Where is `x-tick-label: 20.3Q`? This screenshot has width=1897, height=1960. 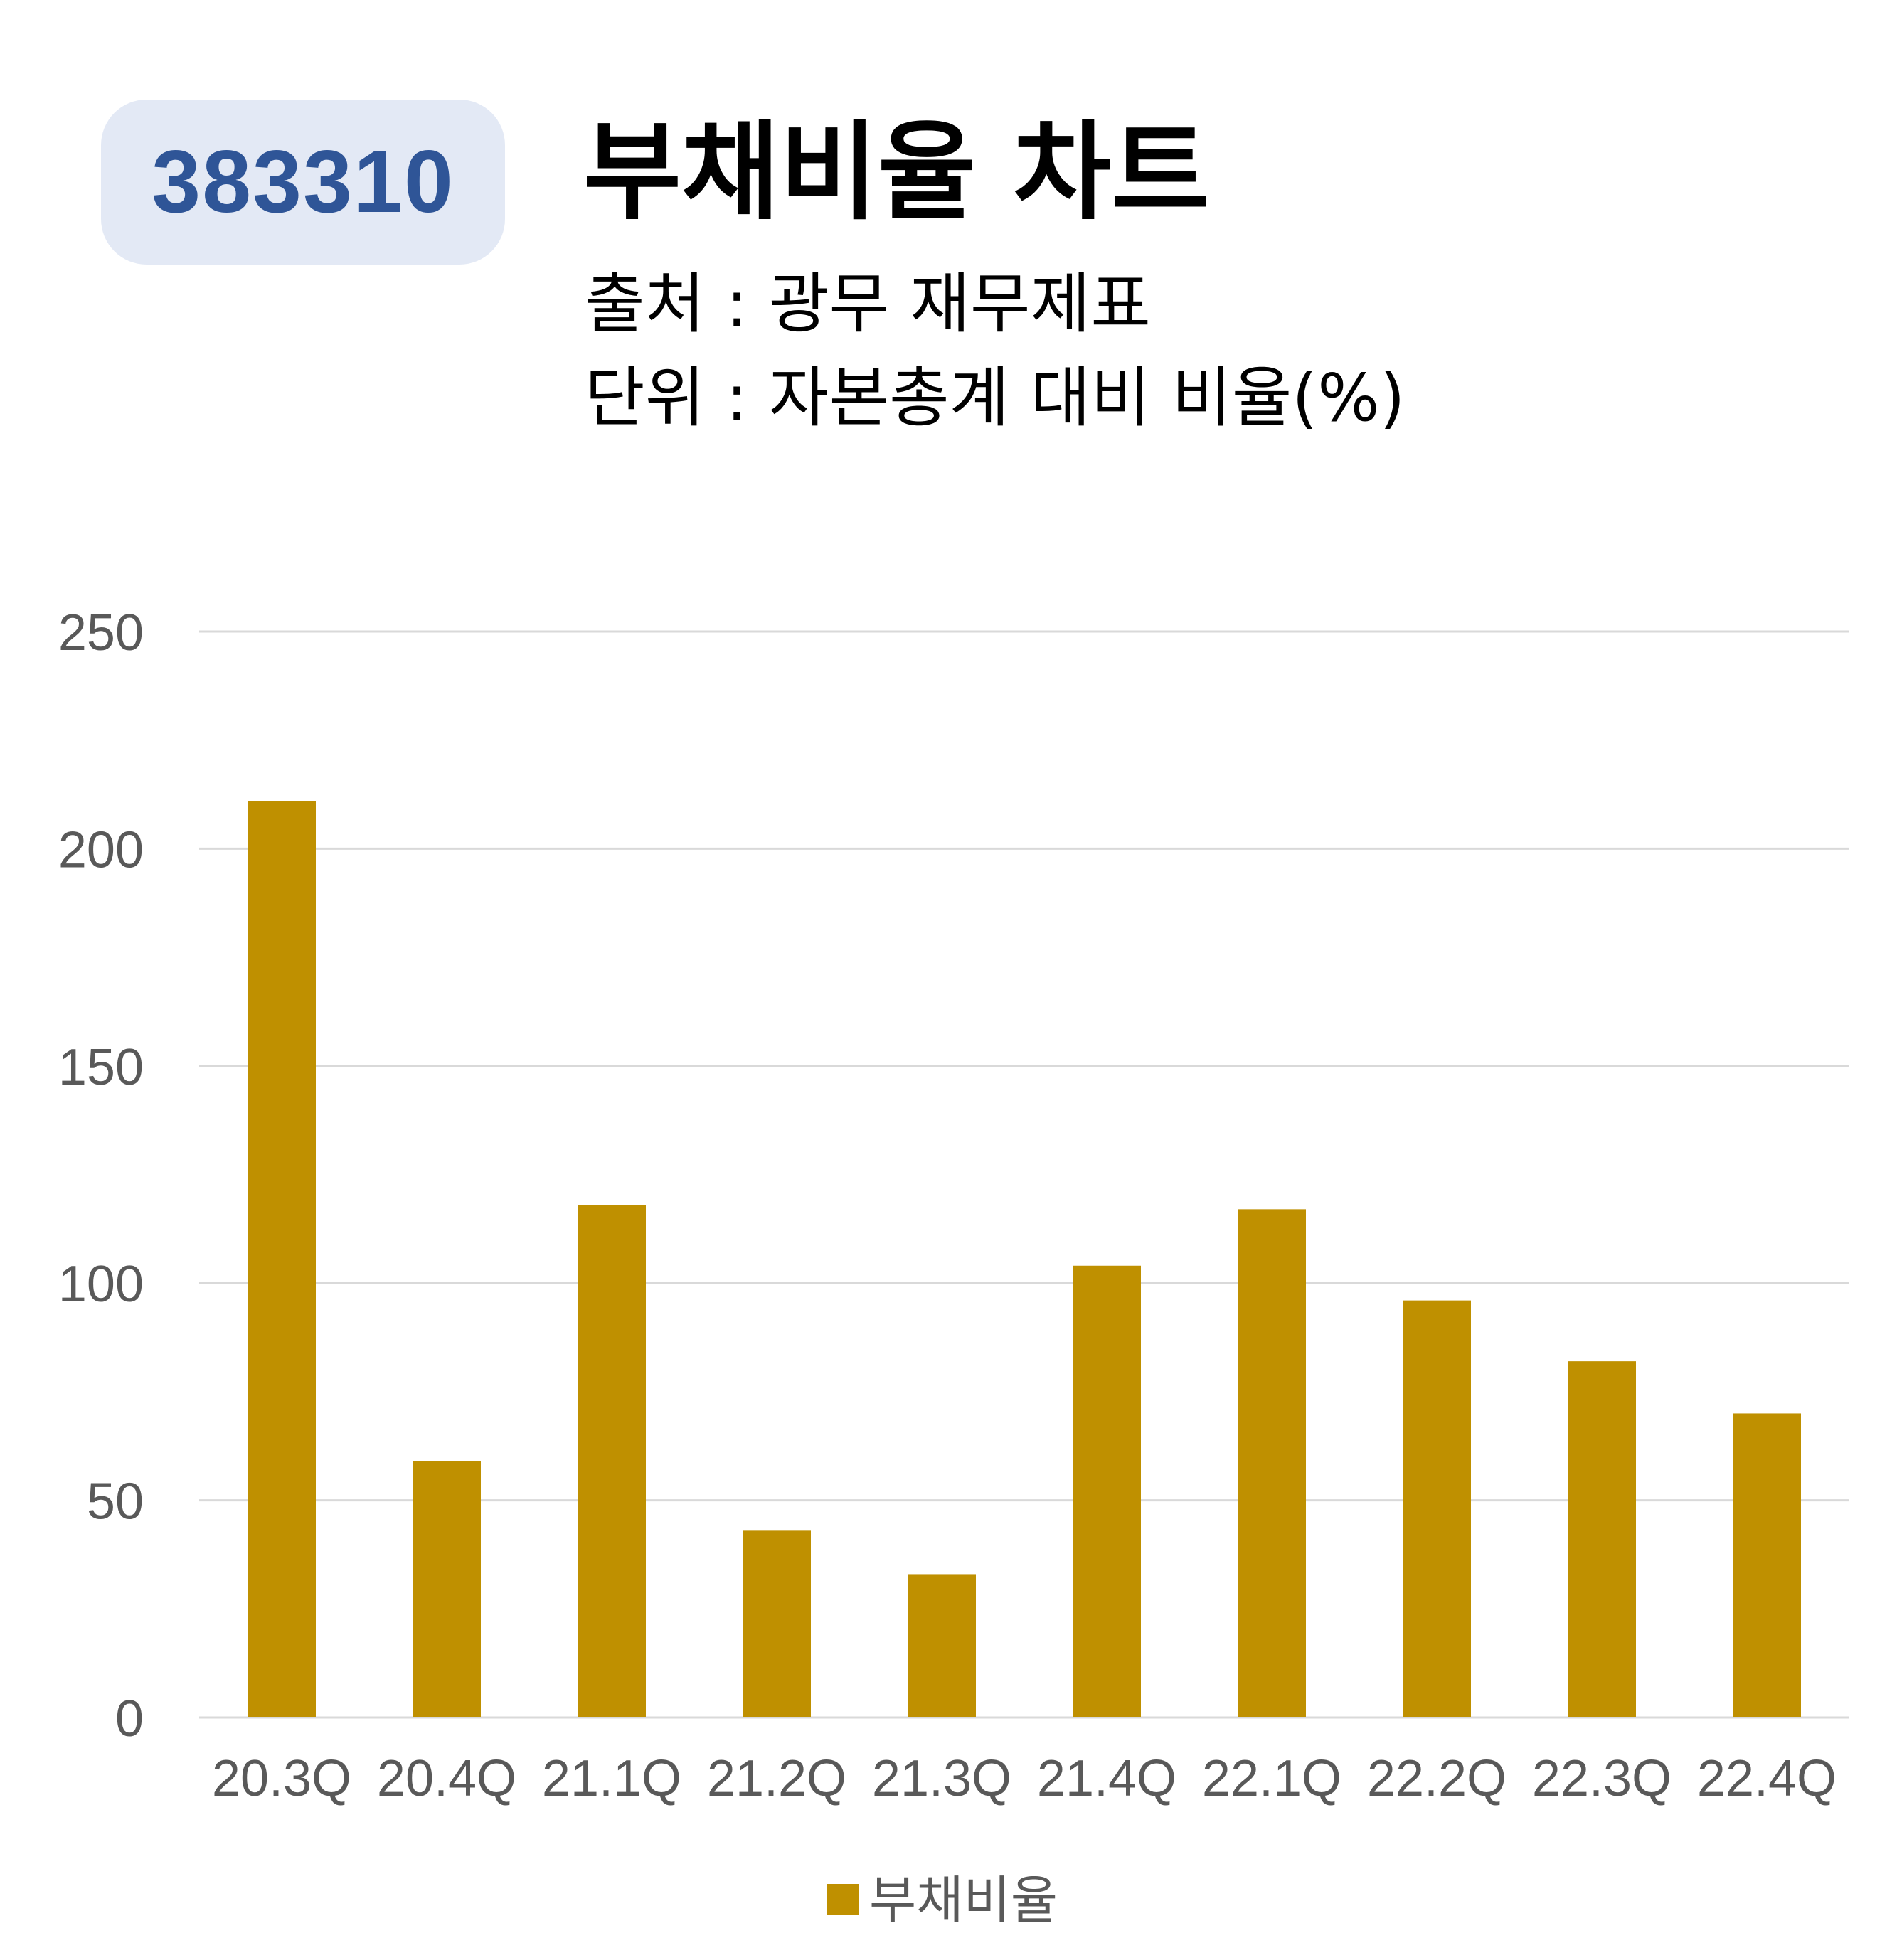
x-tick-label: 20.3Q is located at coordinates (281, 1778).